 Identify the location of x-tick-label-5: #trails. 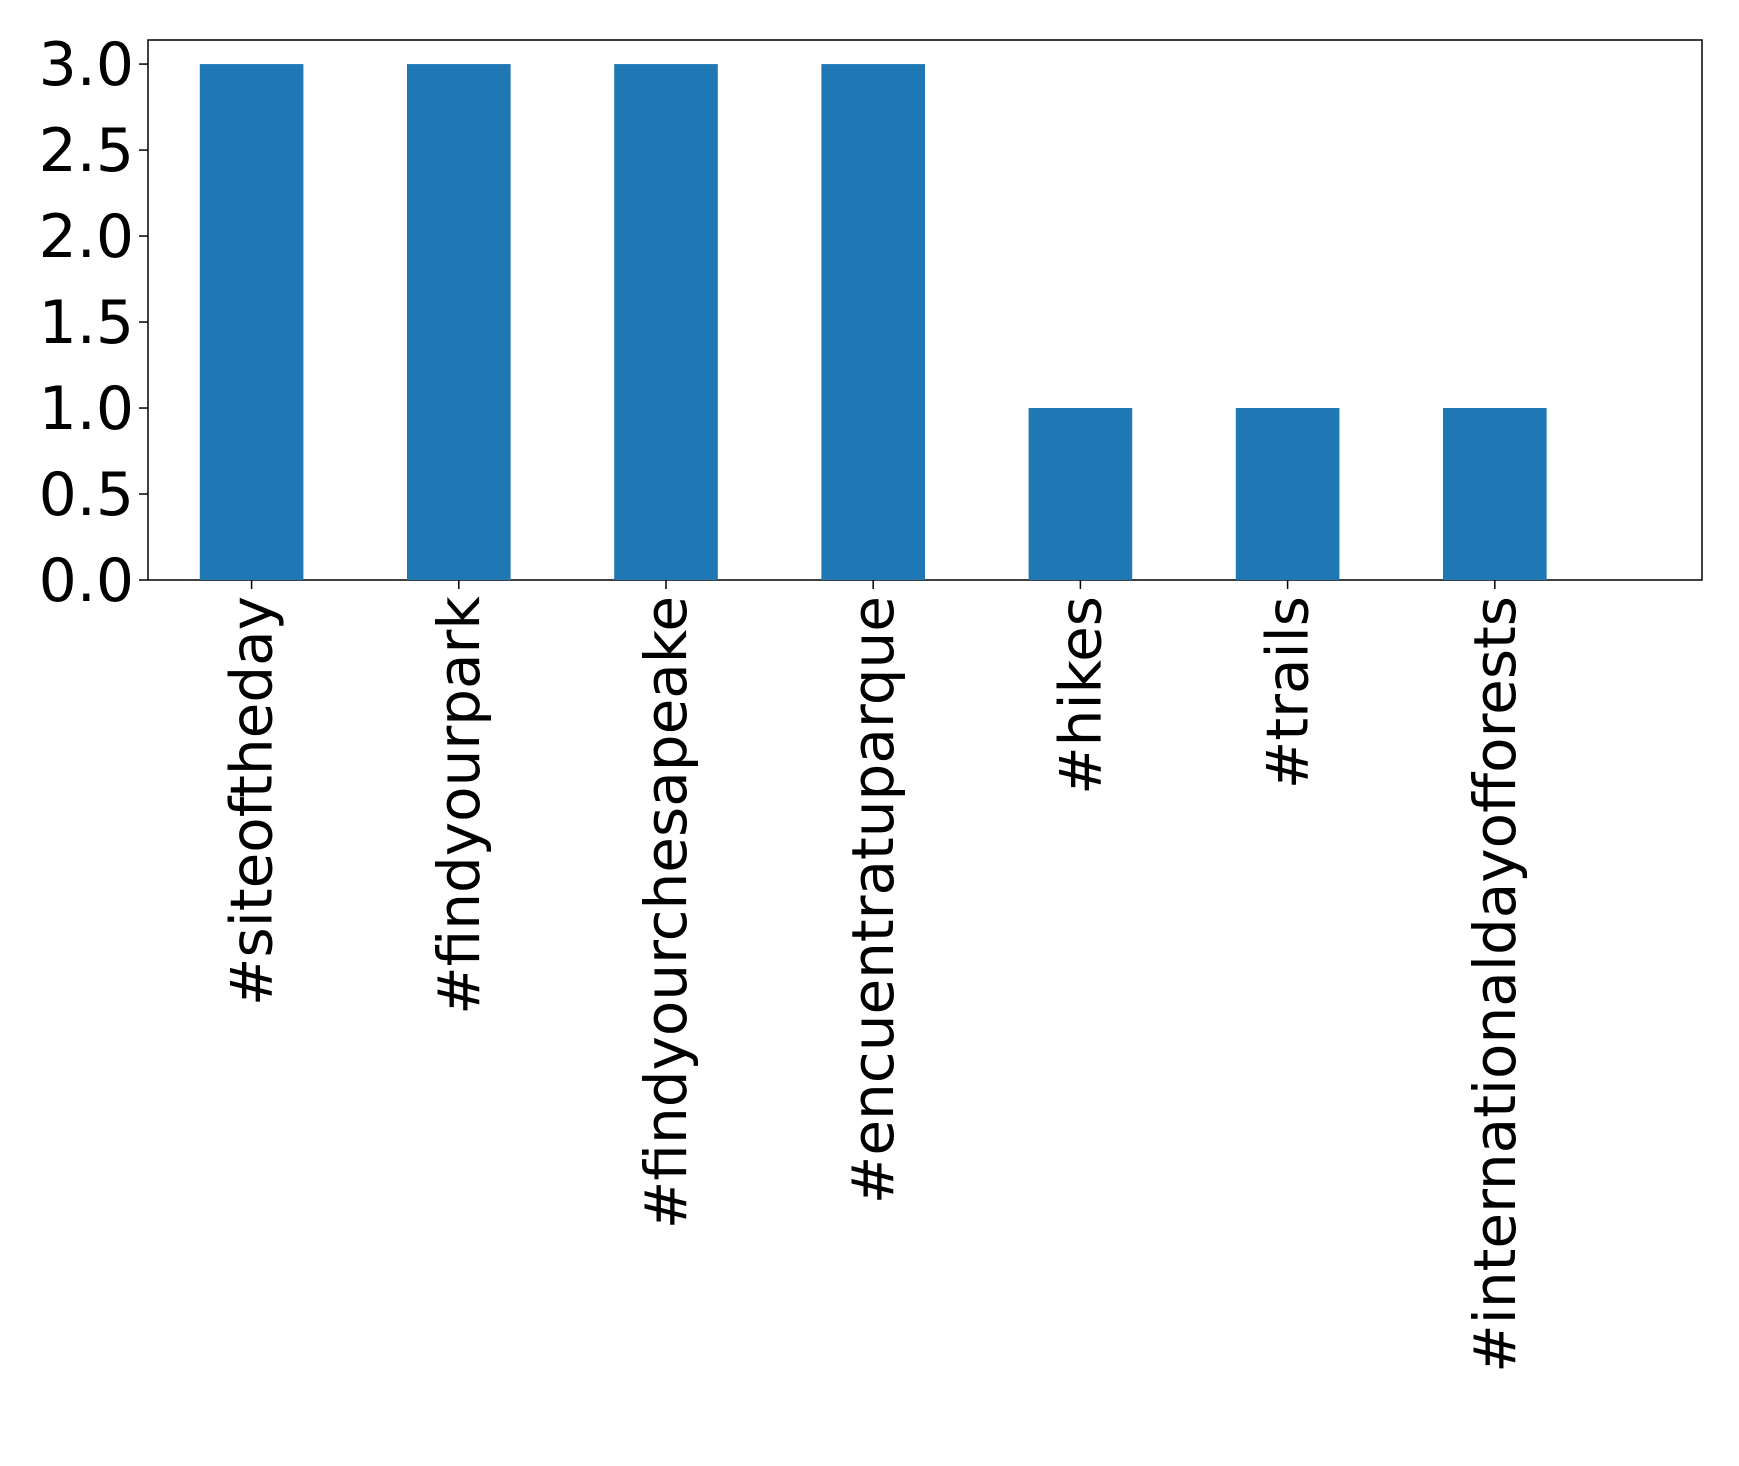
(1288, 692).